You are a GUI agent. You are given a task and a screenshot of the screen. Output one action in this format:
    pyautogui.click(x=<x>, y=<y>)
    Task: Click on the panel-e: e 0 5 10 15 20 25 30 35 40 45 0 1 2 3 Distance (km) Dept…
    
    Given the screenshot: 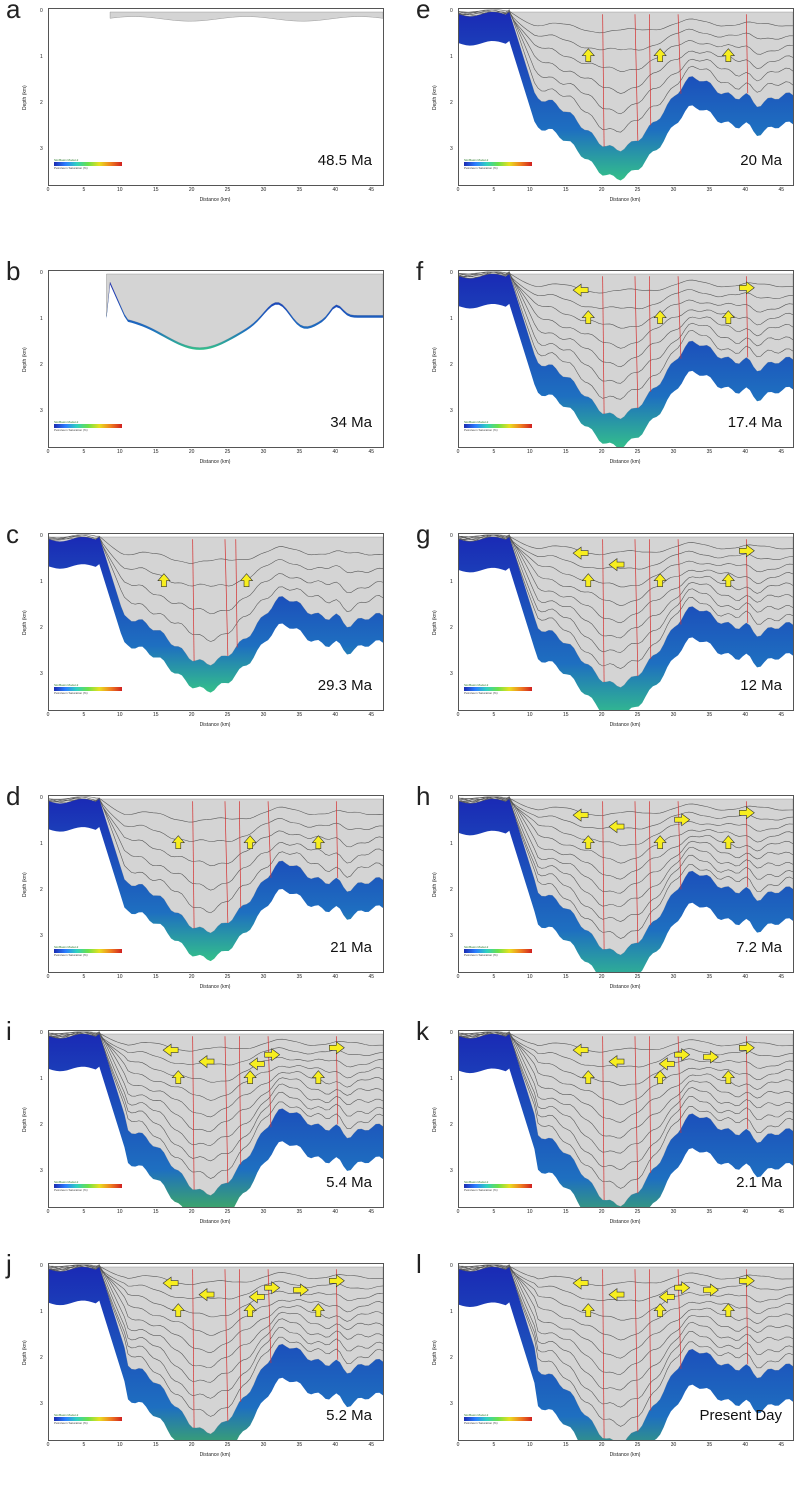 What is the action you would take?
    pyautogui.click(x=605, y=120)
    